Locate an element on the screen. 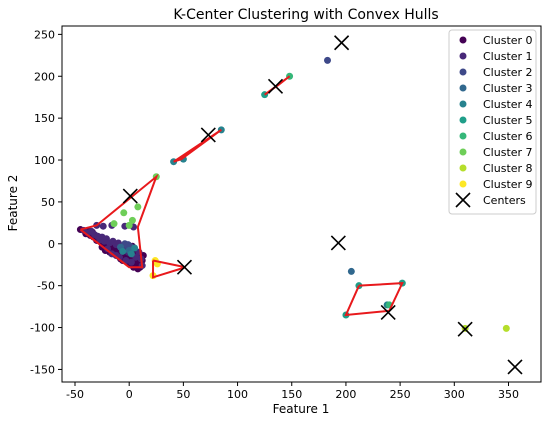 This screenshot has height=422, width=550. y-tick-label: 50 is located at coordinates (48, 202).